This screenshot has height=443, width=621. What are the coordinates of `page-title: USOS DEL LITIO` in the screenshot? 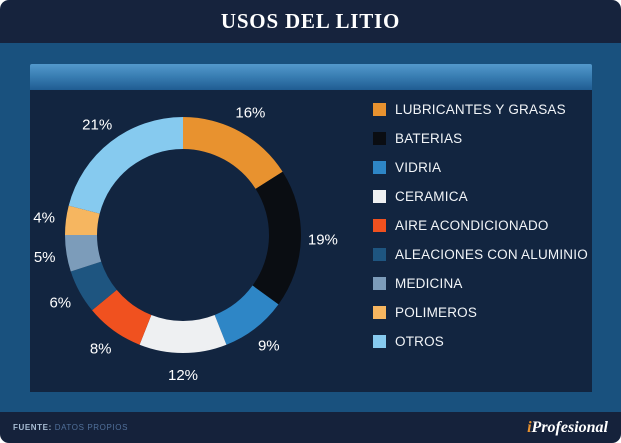 It's located at (310, 21).